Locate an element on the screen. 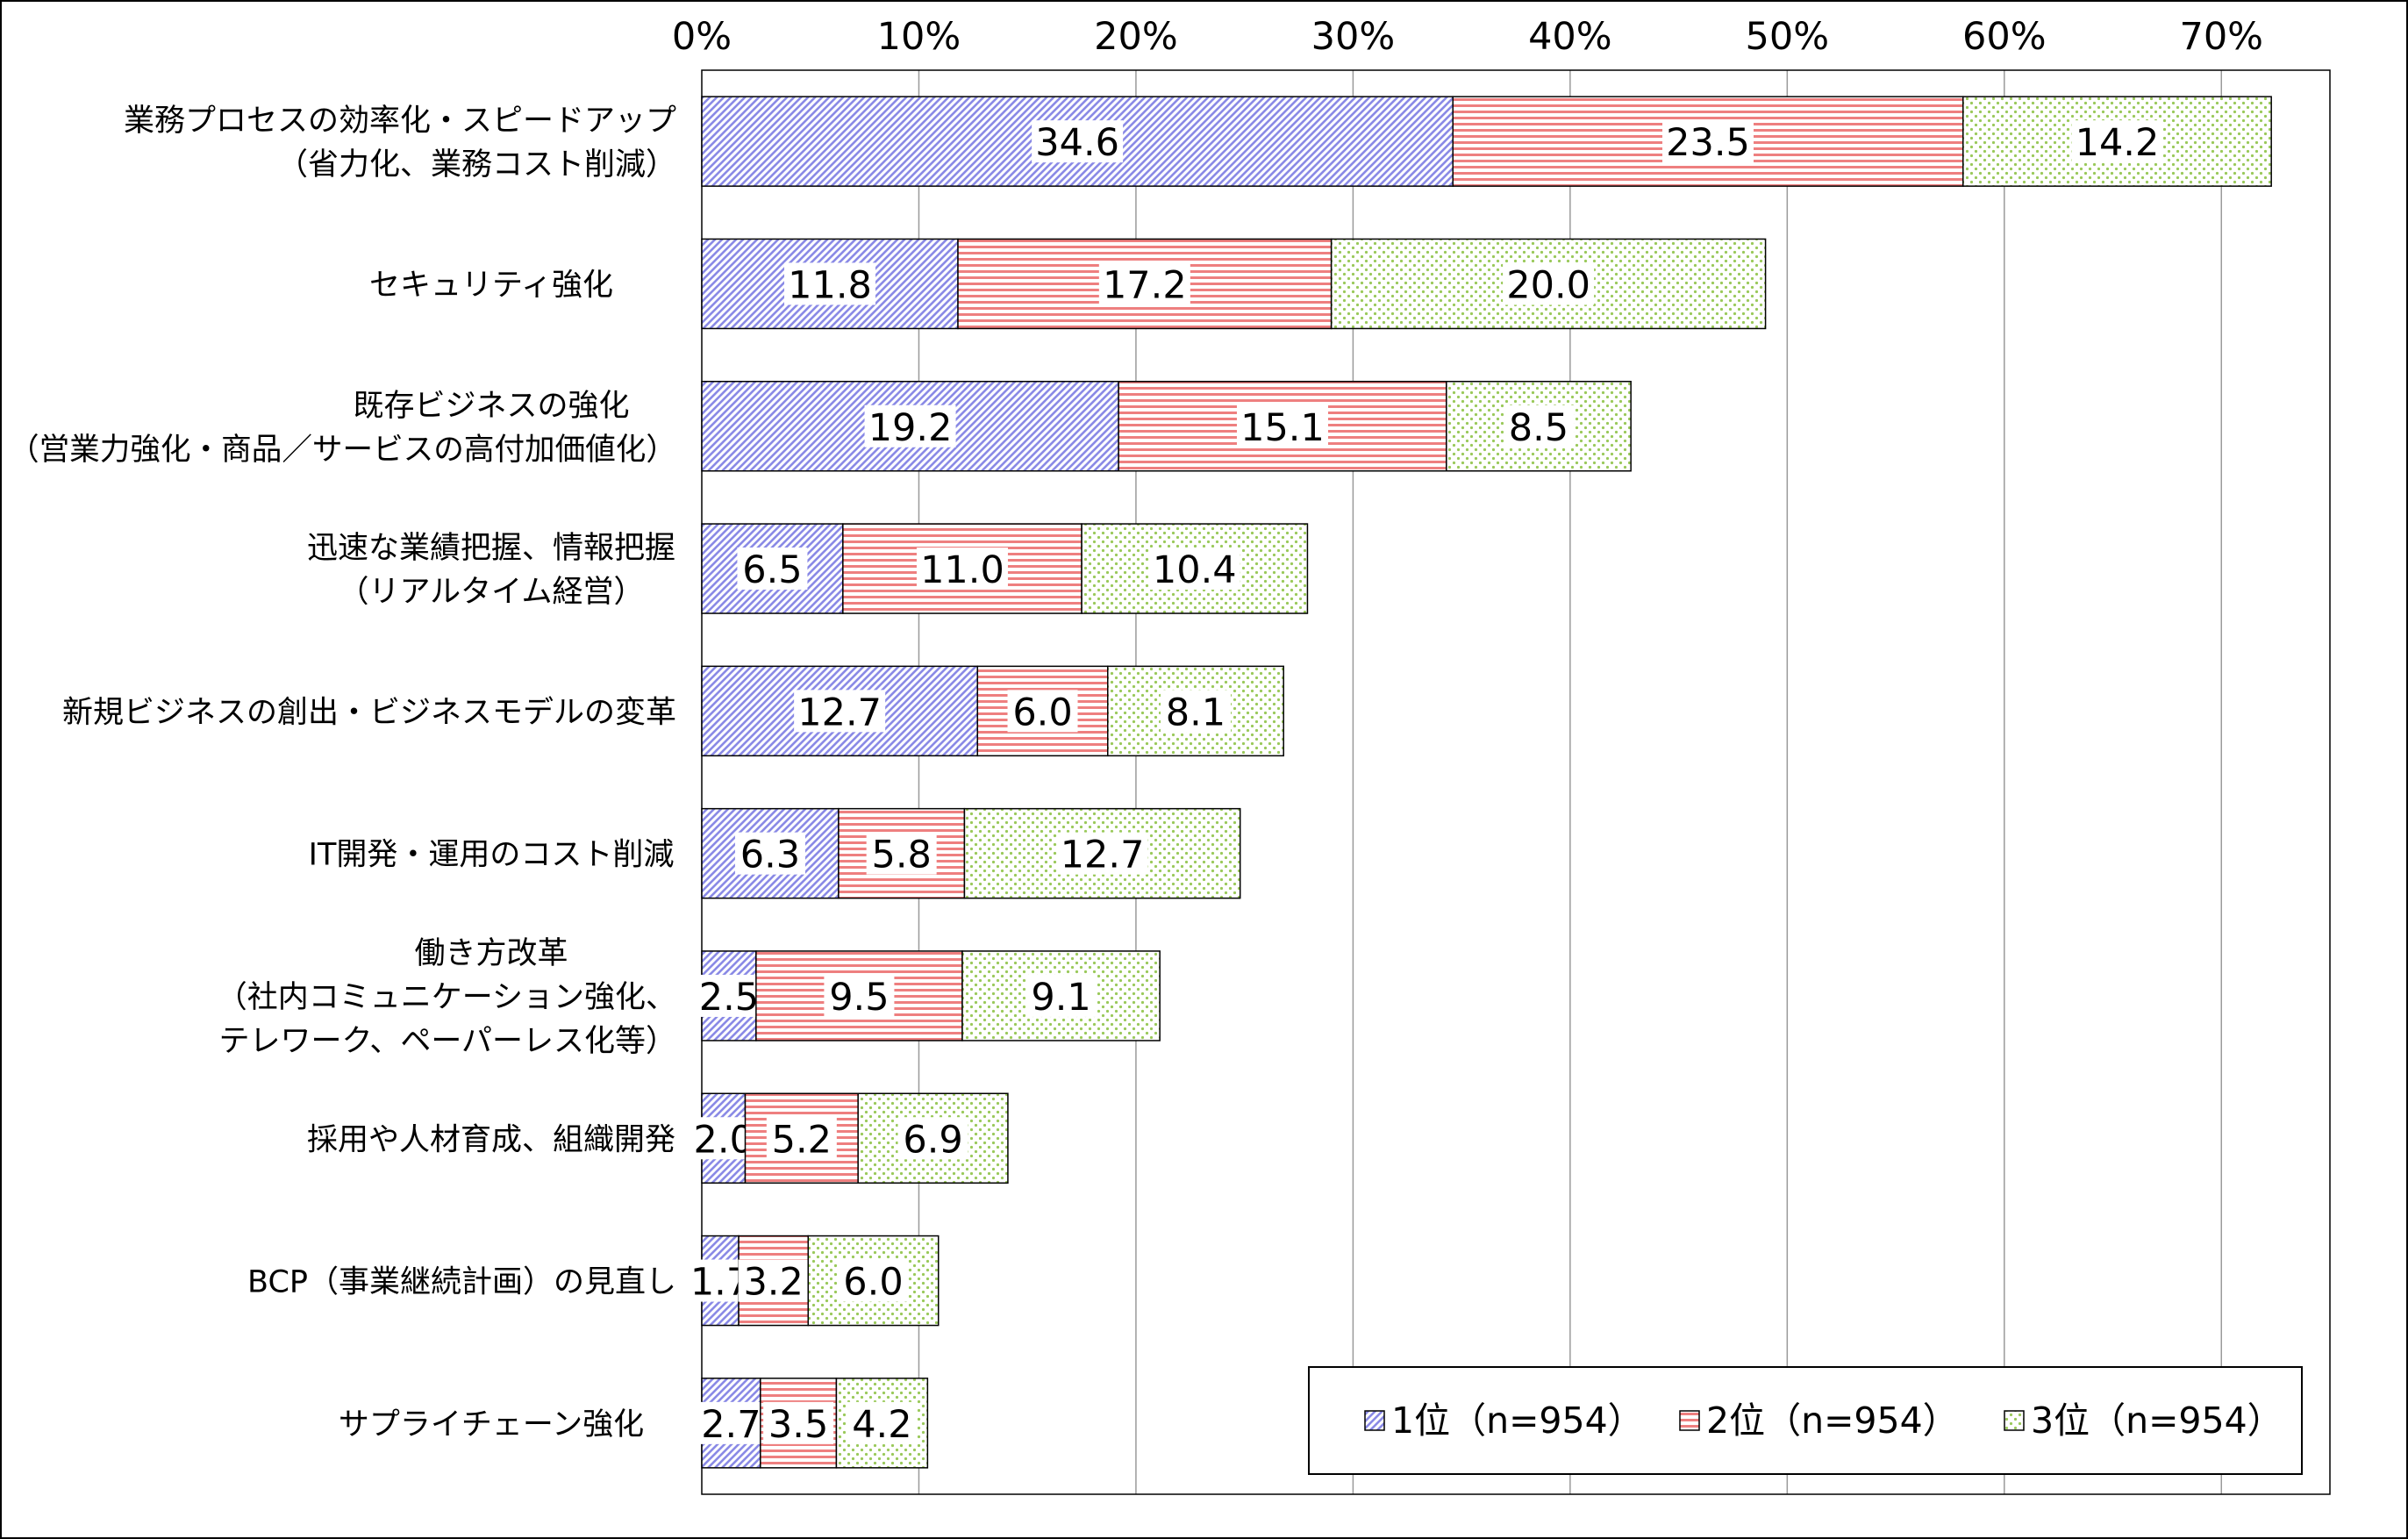 The image size is (2408, 1539). legend-label-3: 3位（n=954） is located at coordinates (2157, 1420).